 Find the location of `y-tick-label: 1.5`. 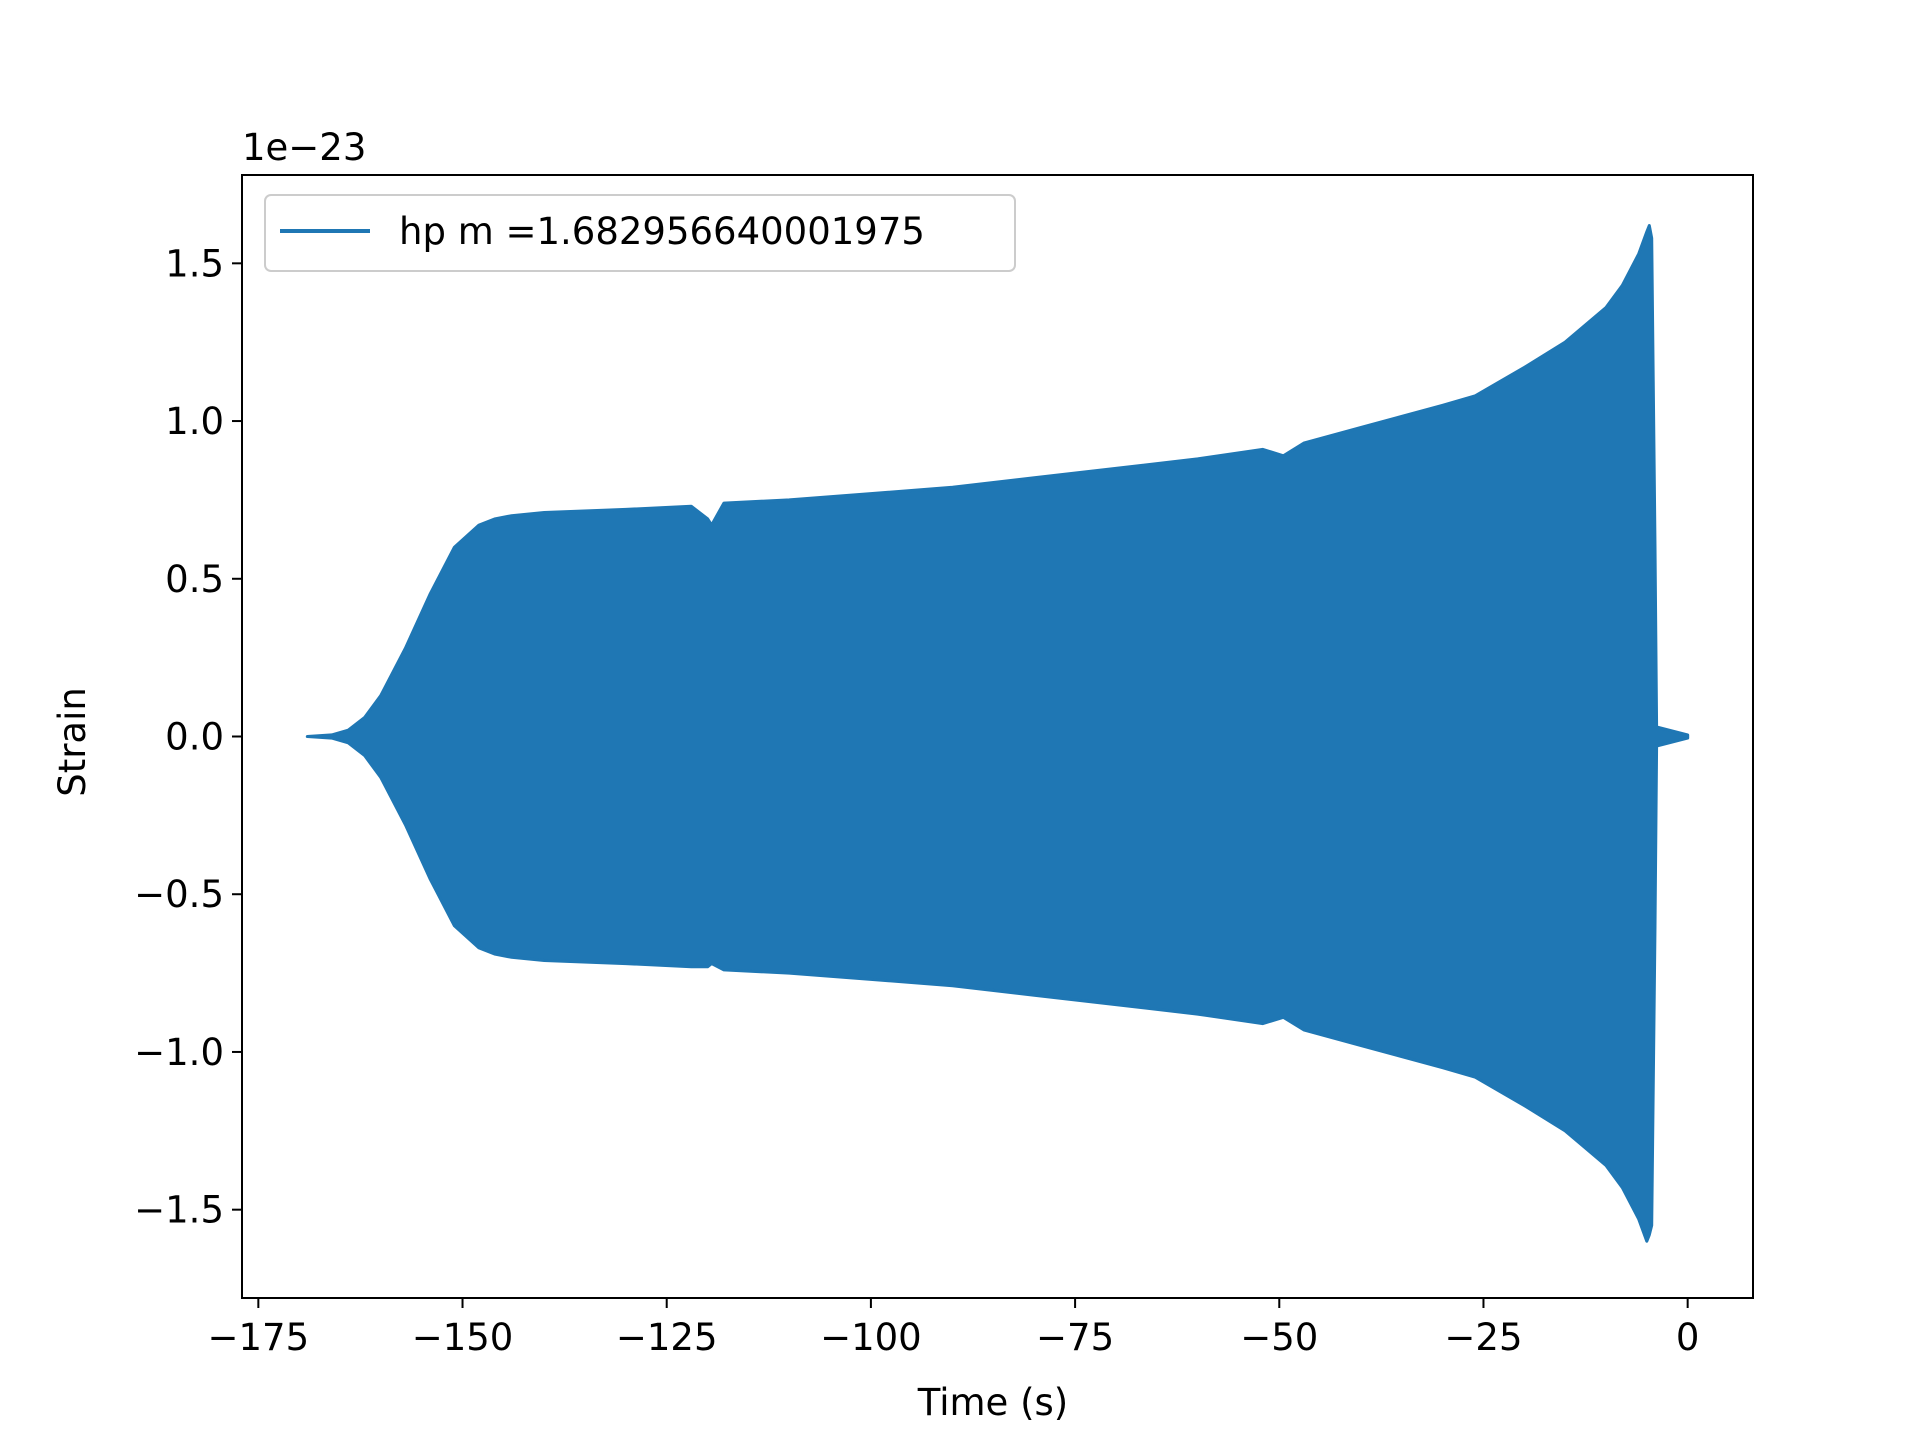

y-tick-label: 1.5 is located at coordinates (194, 263).